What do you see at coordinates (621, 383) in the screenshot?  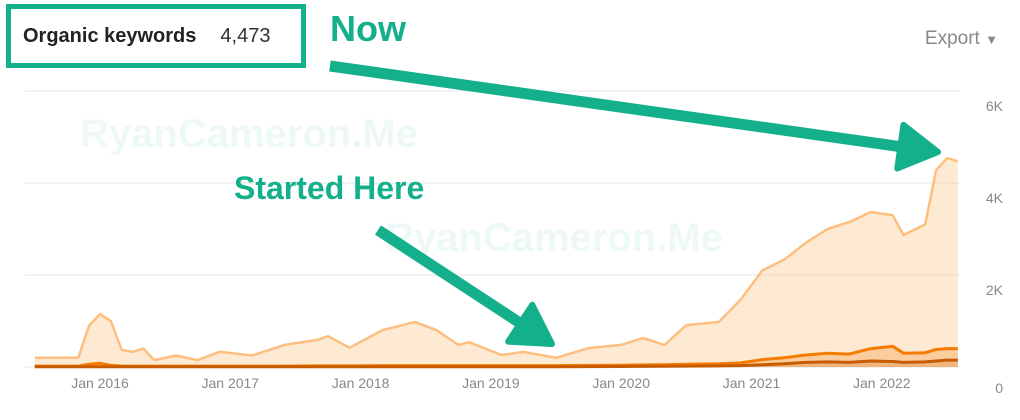 I see `x-tick-label: Jan 2020` at bounding box center [621, 383].